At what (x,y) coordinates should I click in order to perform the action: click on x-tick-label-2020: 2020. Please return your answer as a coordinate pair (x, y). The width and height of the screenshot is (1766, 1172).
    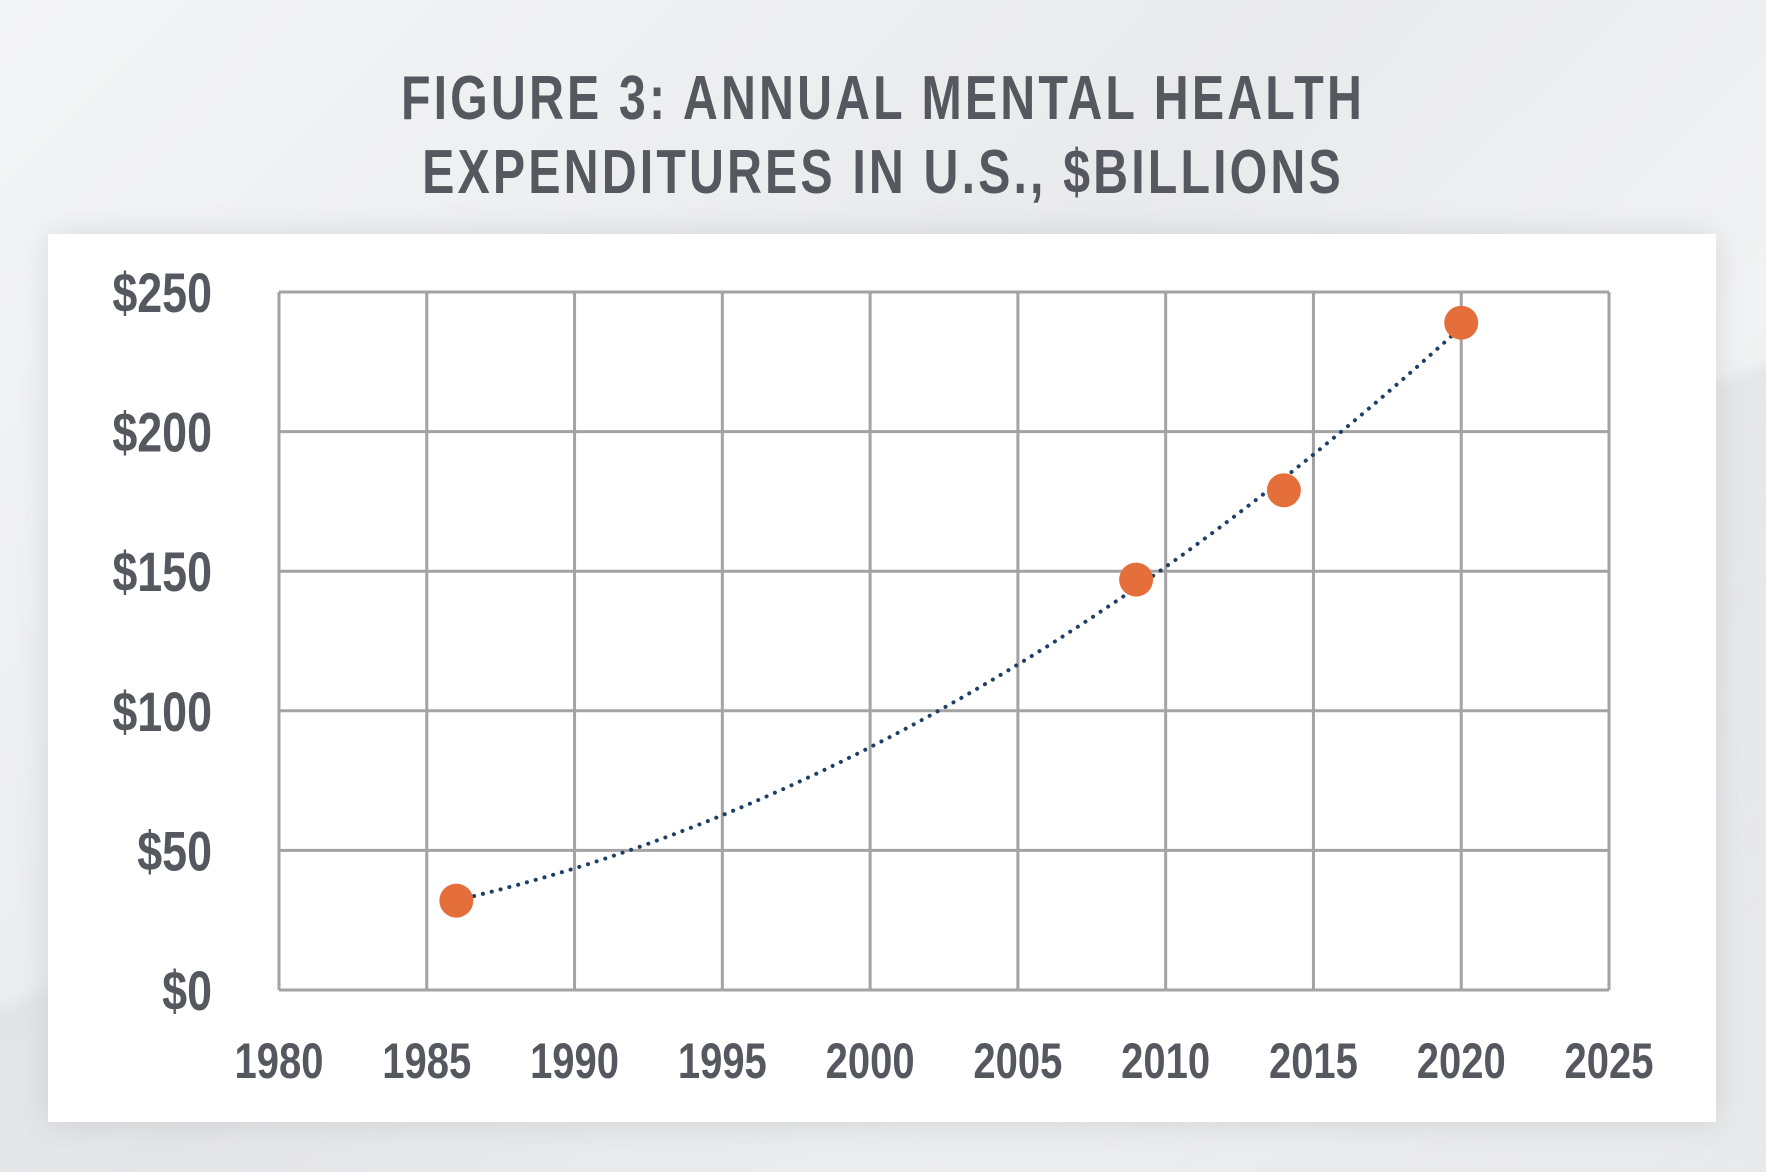
    Looking at the image, I should click on (1461, 1061).